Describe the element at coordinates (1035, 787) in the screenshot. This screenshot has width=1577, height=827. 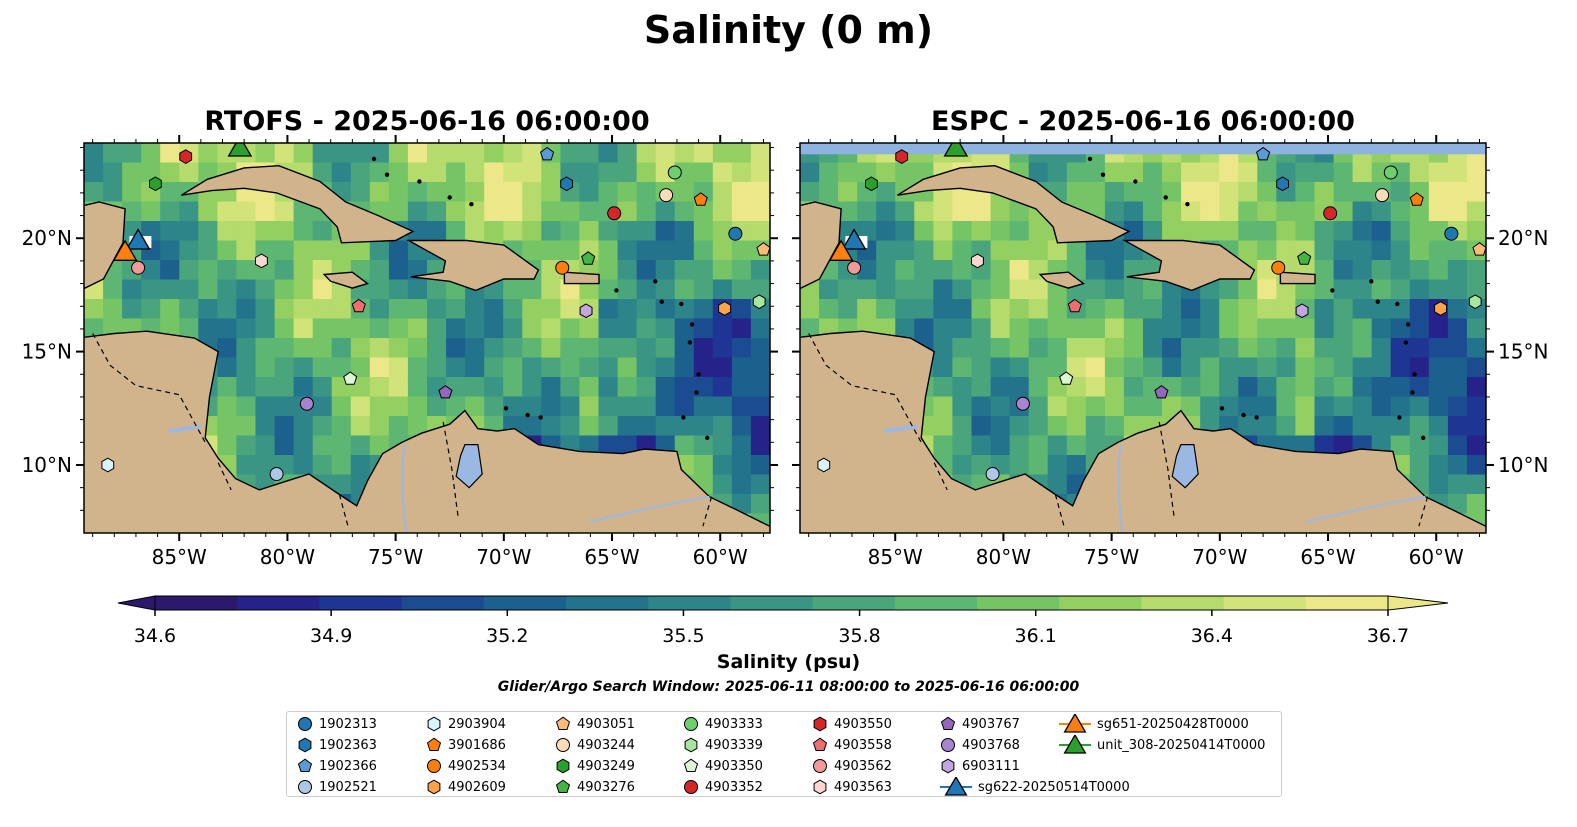
I see `legend-item: sg622-20250514T0000` at that location.